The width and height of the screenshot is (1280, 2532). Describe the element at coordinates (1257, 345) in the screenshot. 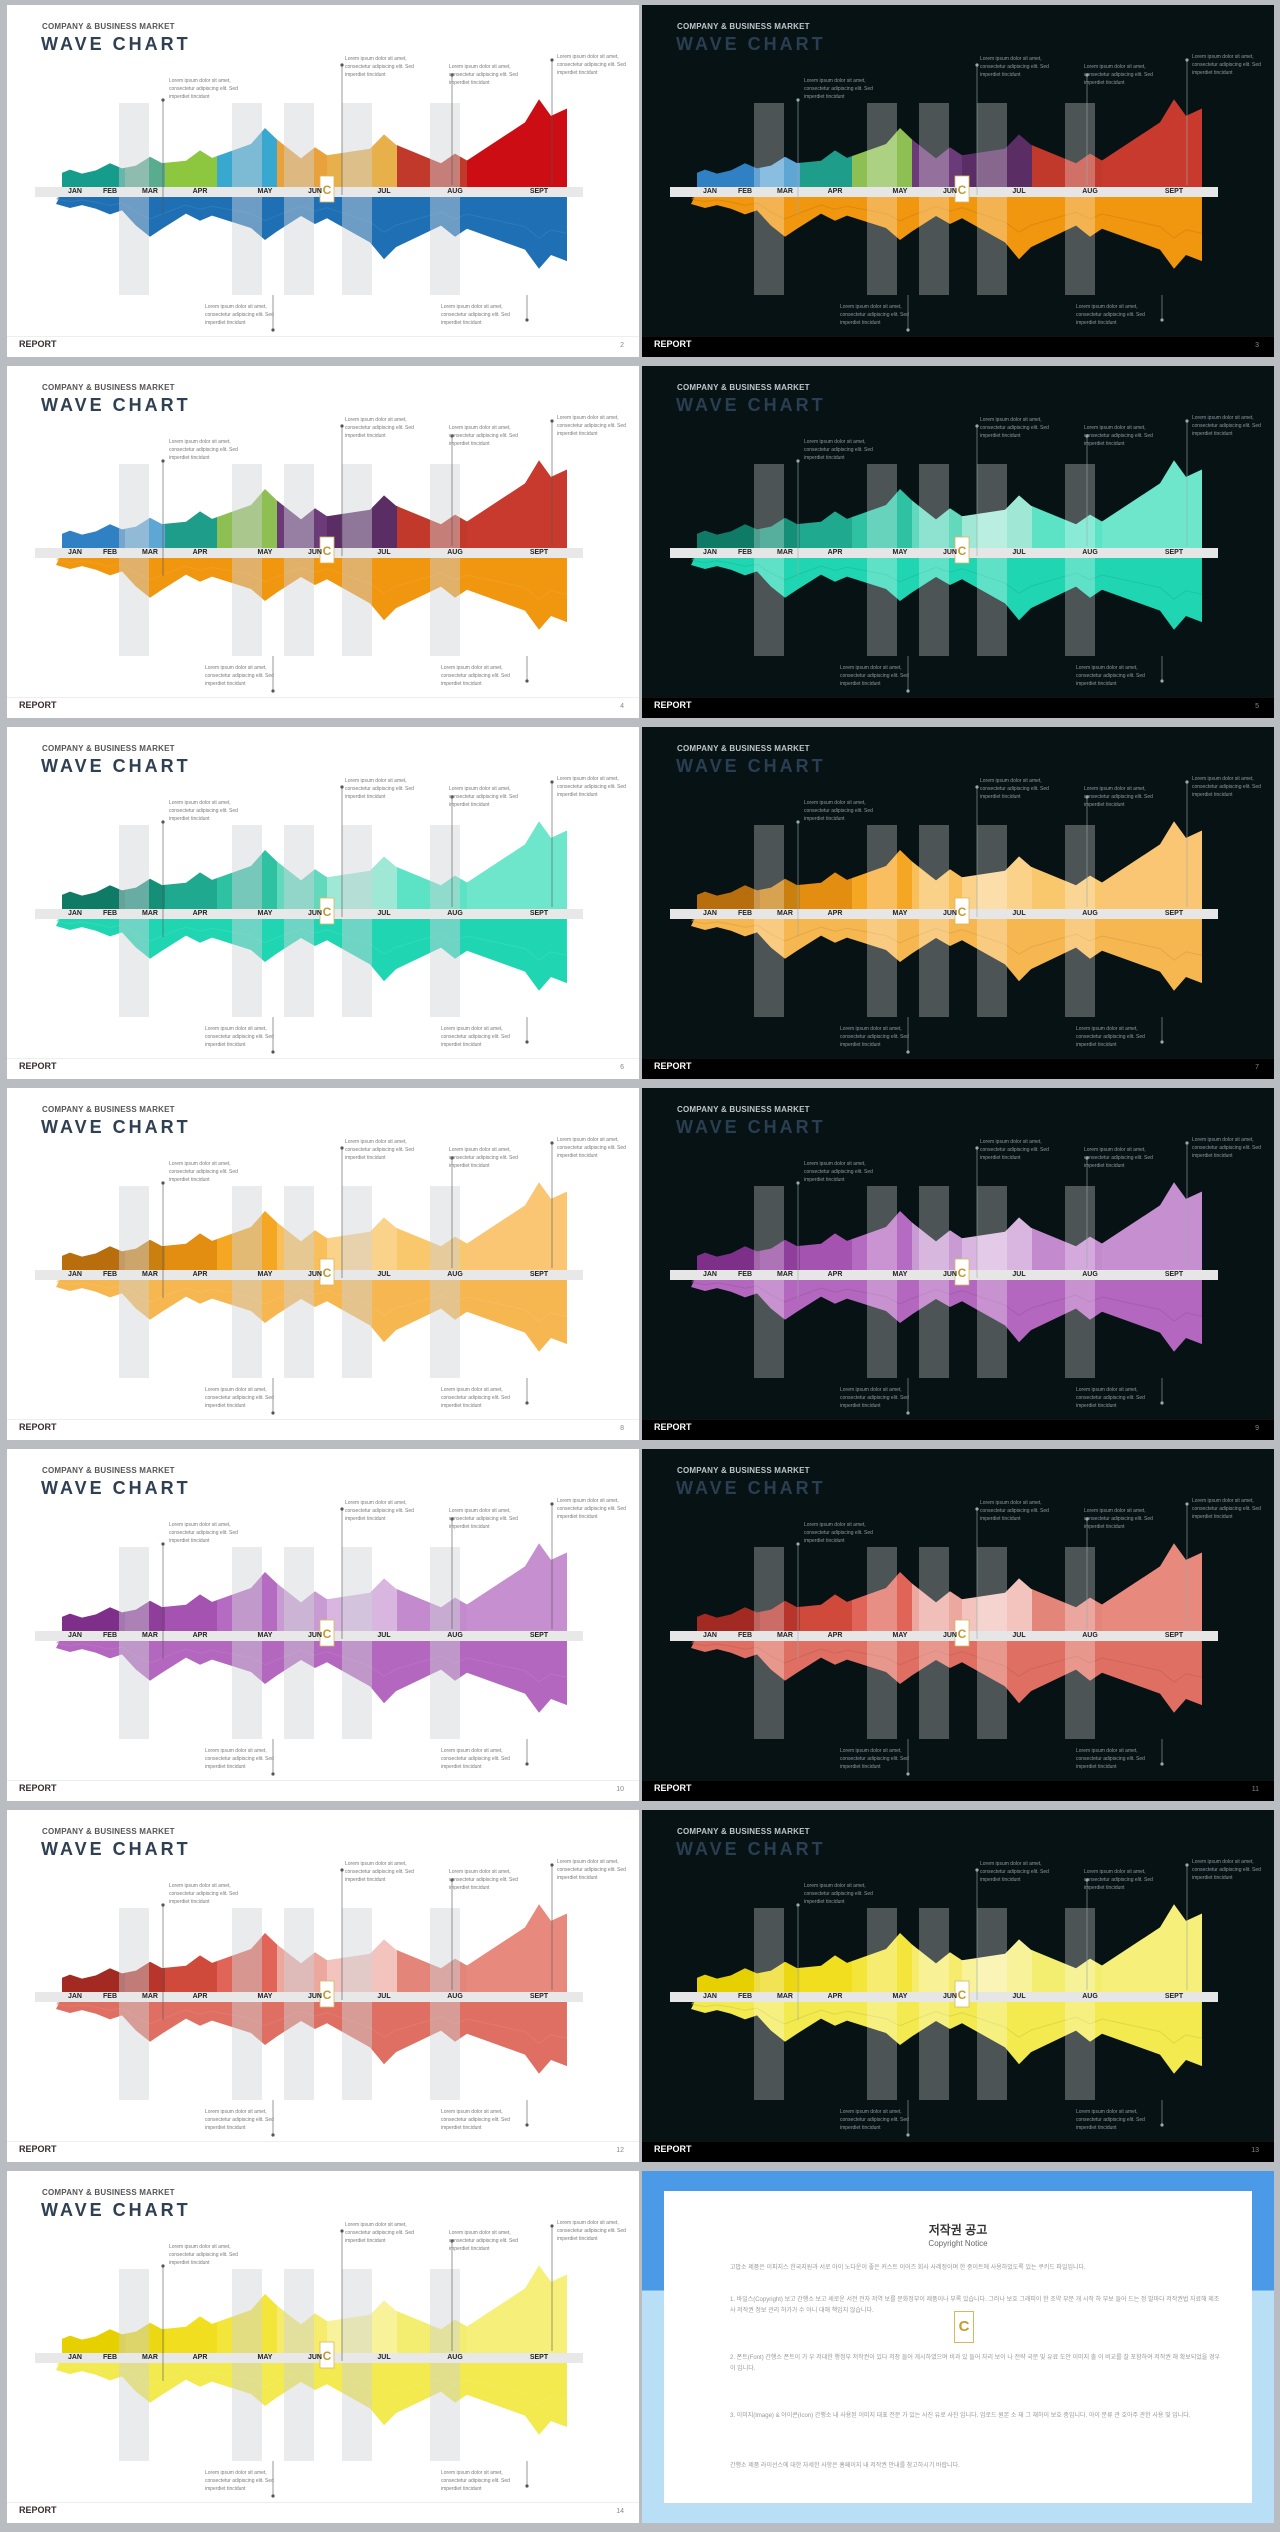

I see `page-number: 3` at that location.